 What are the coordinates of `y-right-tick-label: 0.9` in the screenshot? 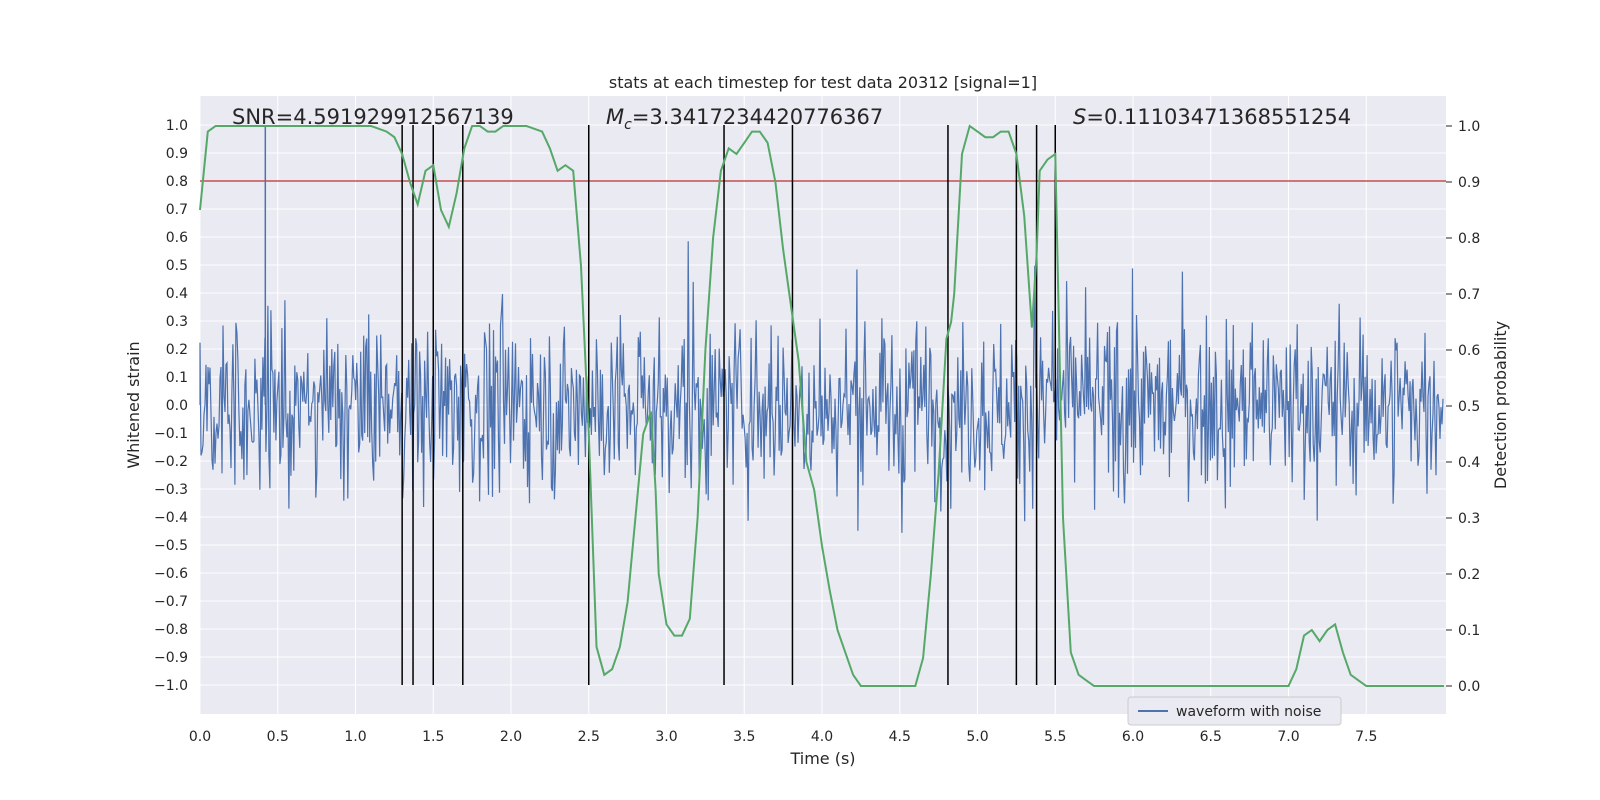 It's located at (1469, 183).